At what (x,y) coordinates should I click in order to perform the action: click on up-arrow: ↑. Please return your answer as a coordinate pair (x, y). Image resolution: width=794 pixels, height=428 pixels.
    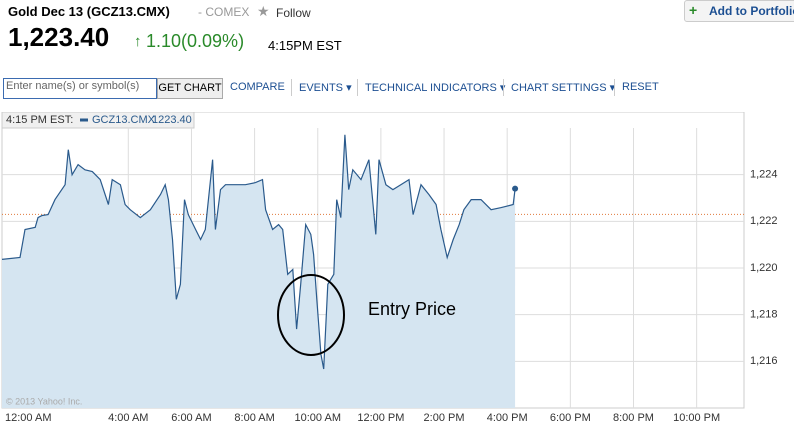
    Looking at the image, I should click on (138, 41).